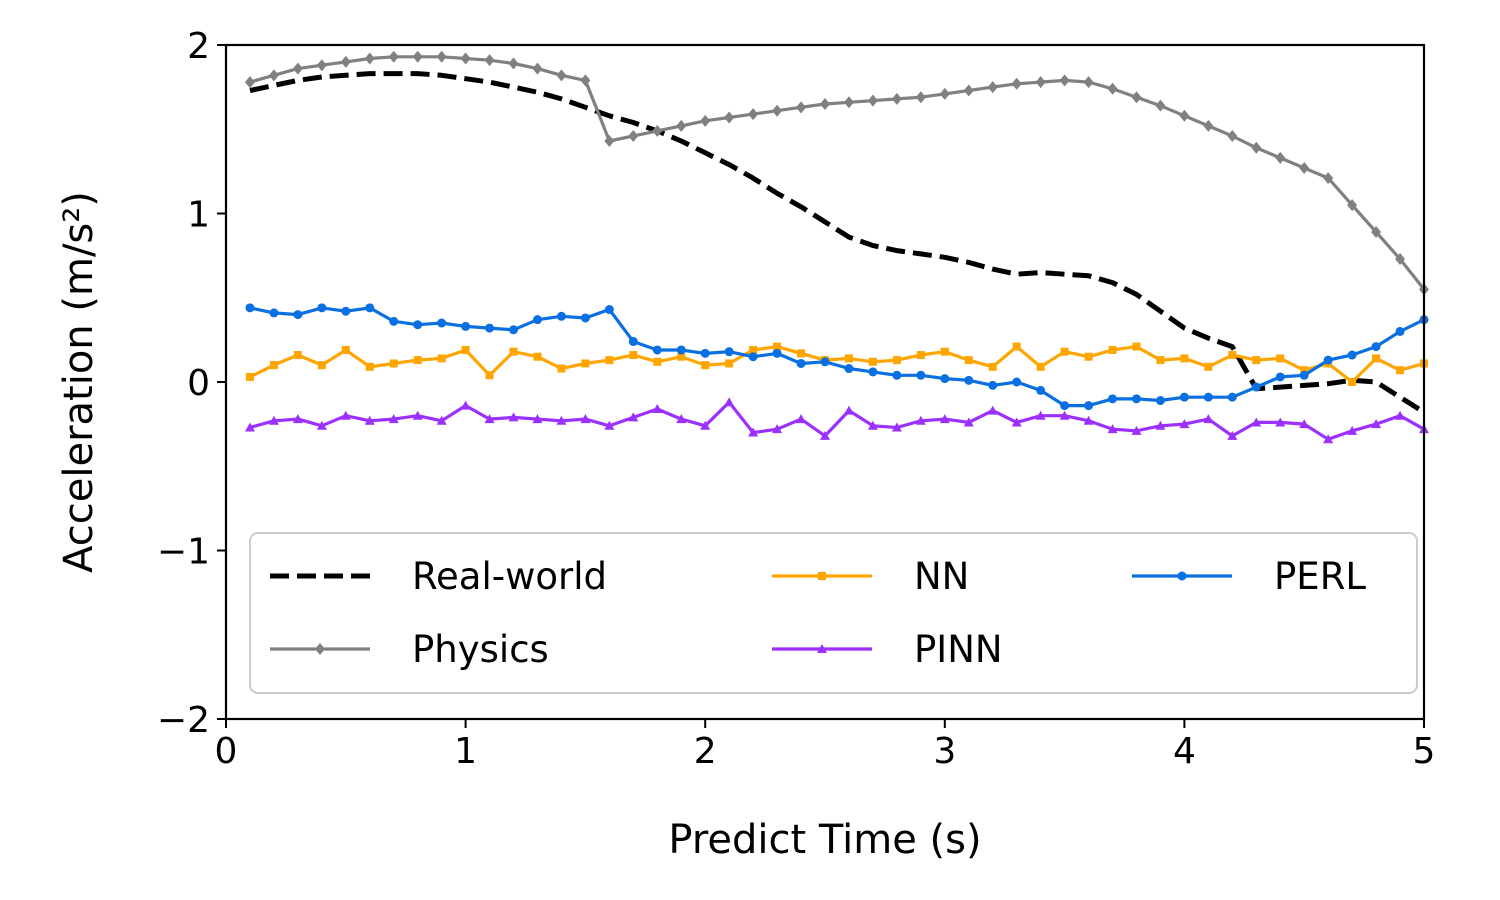  I want to click on legend-item-real-world: Real-world, so click(438, 576).